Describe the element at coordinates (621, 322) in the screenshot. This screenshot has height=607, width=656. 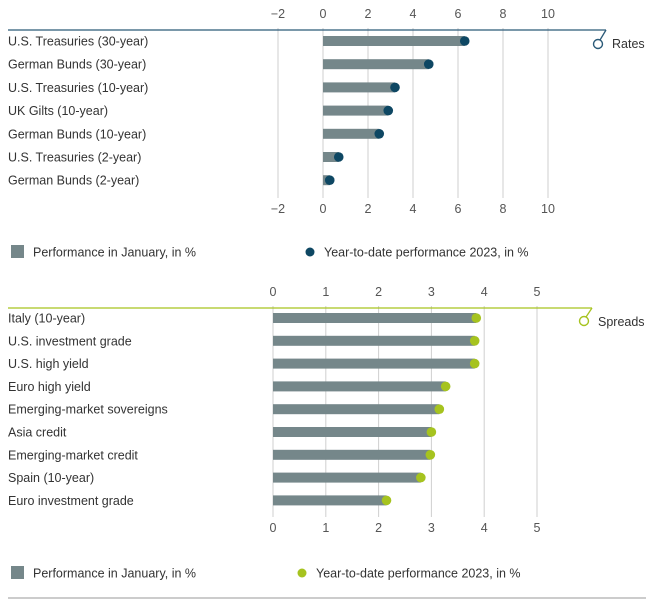
I see `panel-tag-label: Spreads` at that location.